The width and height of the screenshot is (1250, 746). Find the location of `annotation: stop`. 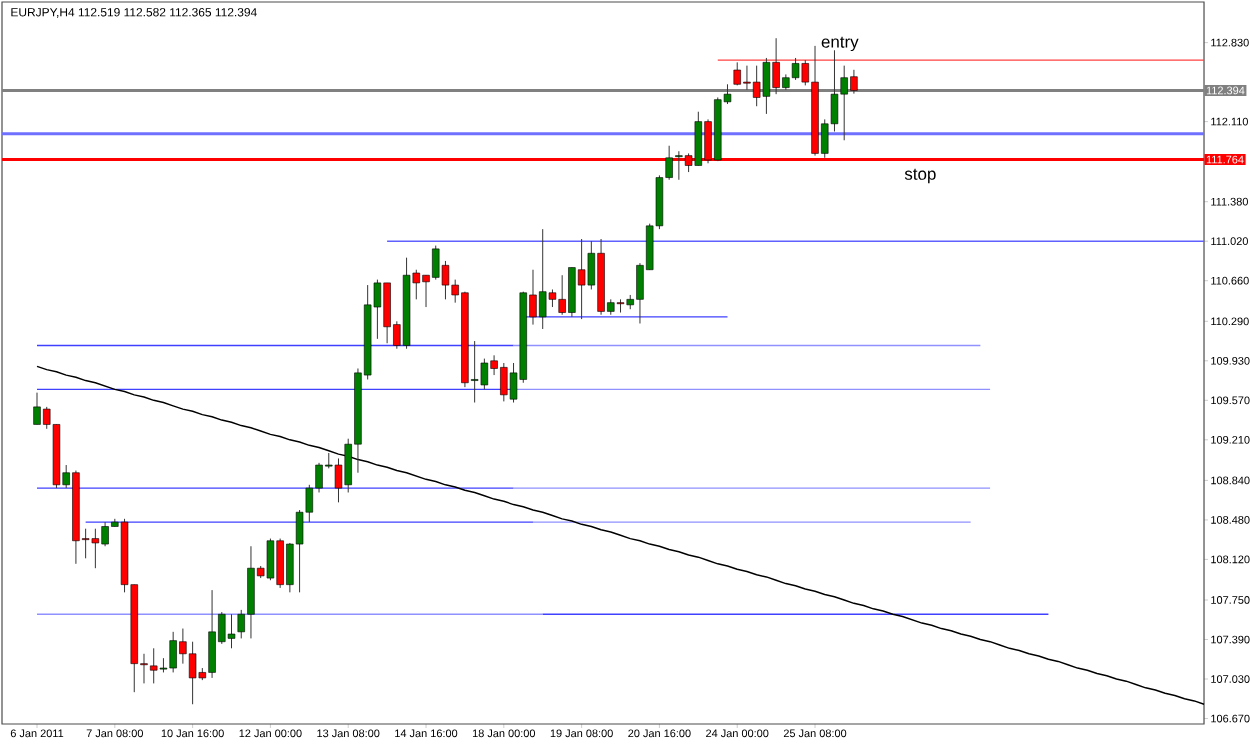

annotation: stop is located at coordinates (920, 176).